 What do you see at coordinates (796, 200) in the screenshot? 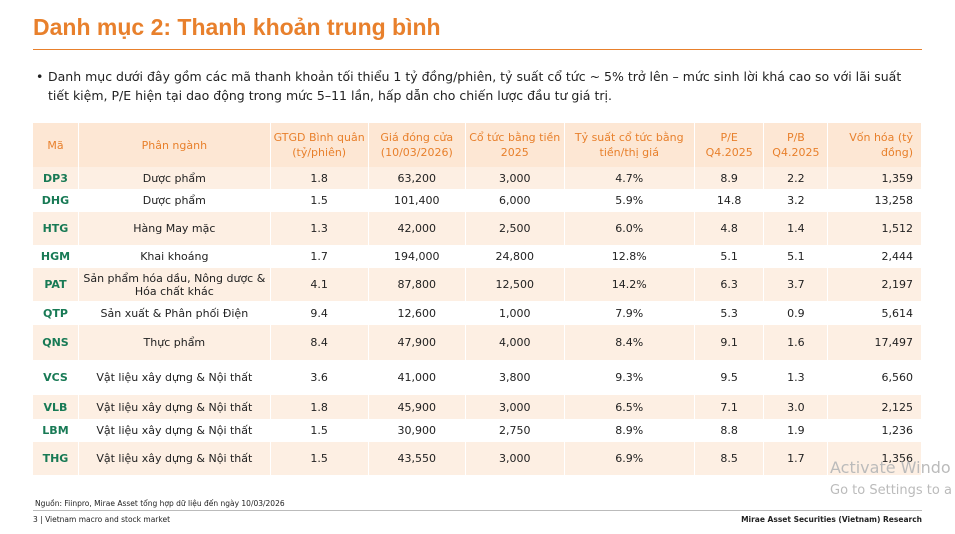
I see `cell: 3.2` at bounding box center [796, 200].